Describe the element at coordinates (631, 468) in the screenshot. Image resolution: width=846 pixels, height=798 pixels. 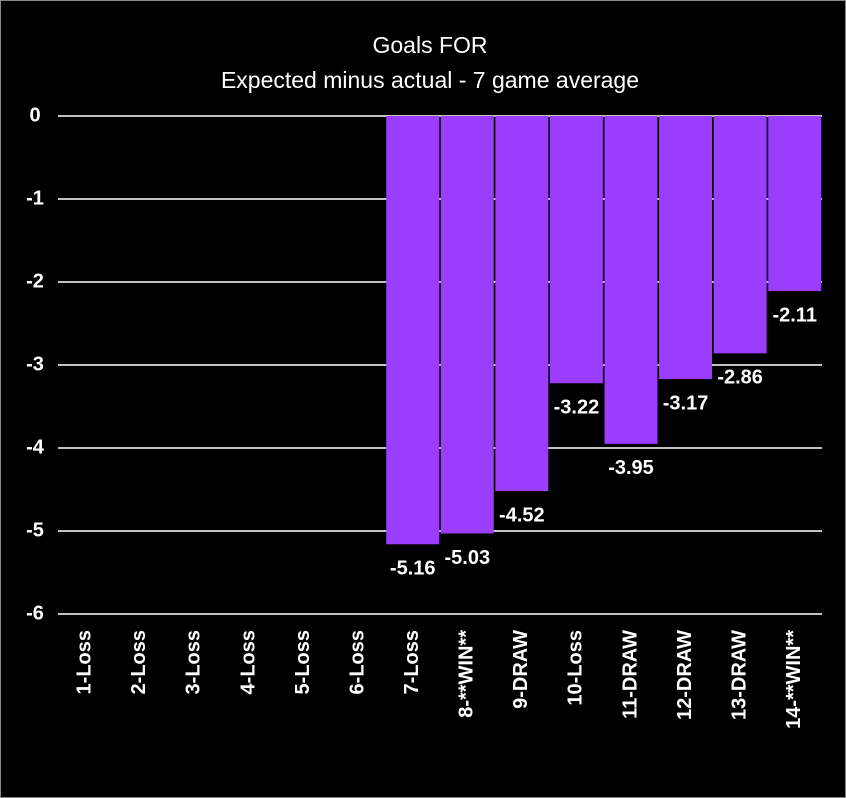
I see `data-label: -3.95` at that location.